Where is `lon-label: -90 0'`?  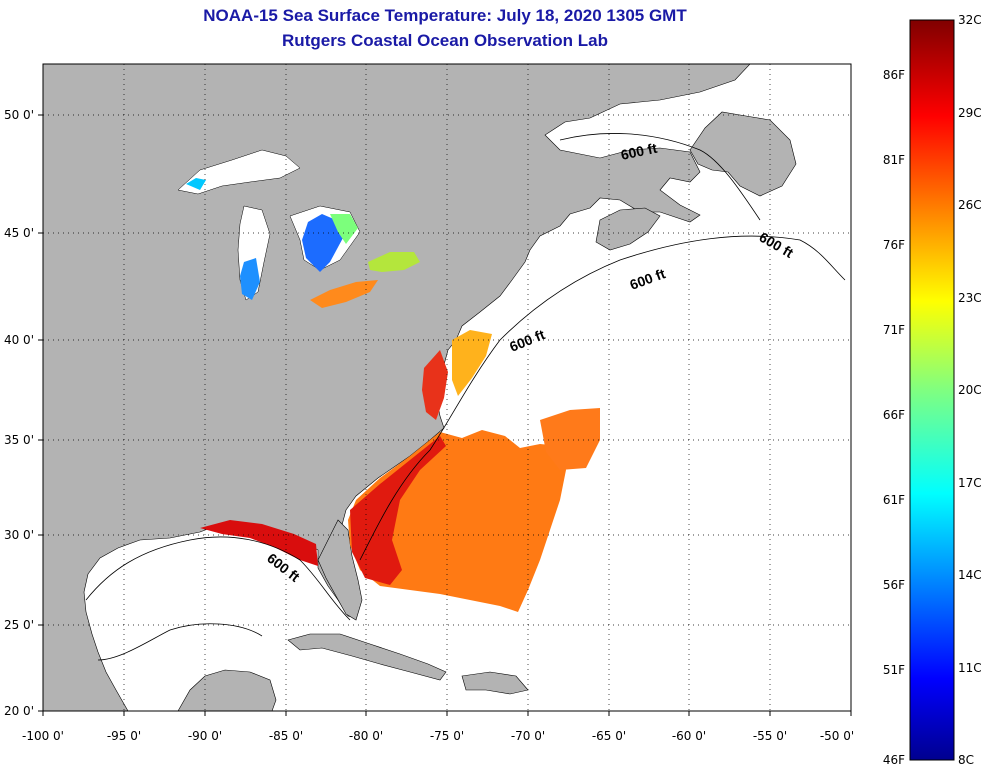
lon-label: -90 0' is located at coordinates (205, 736).